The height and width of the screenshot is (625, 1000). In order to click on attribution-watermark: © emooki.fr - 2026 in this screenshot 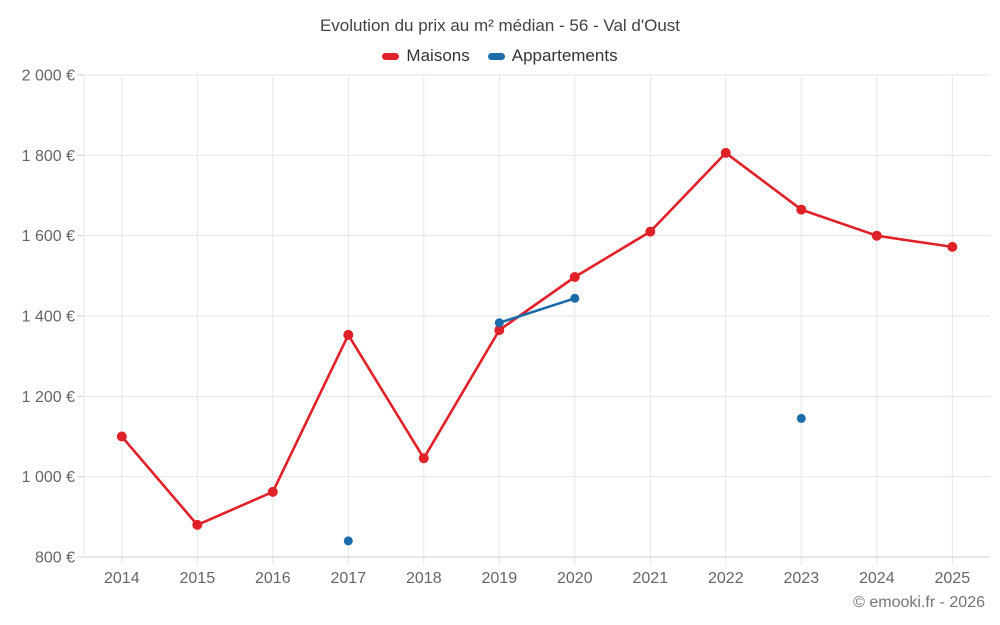, I will do `click(919, 602)`.